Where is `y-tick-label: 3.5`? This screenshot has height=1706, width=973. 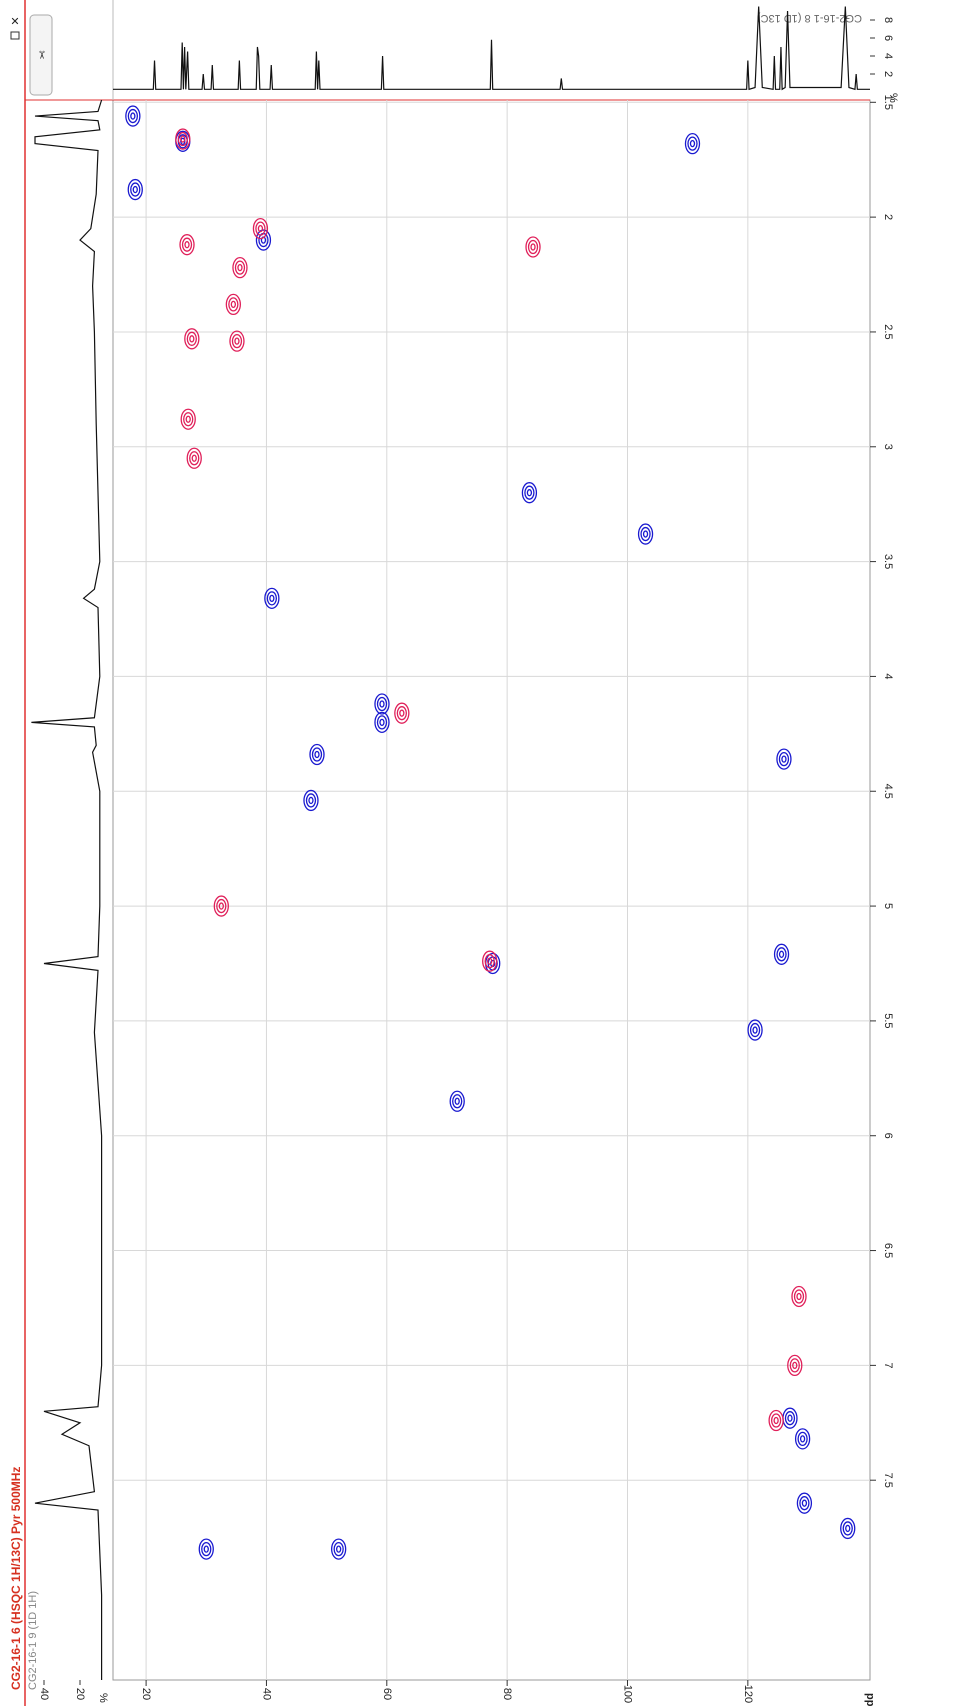 y-tick-label: 3.5 is located at coordinates (888, 561).